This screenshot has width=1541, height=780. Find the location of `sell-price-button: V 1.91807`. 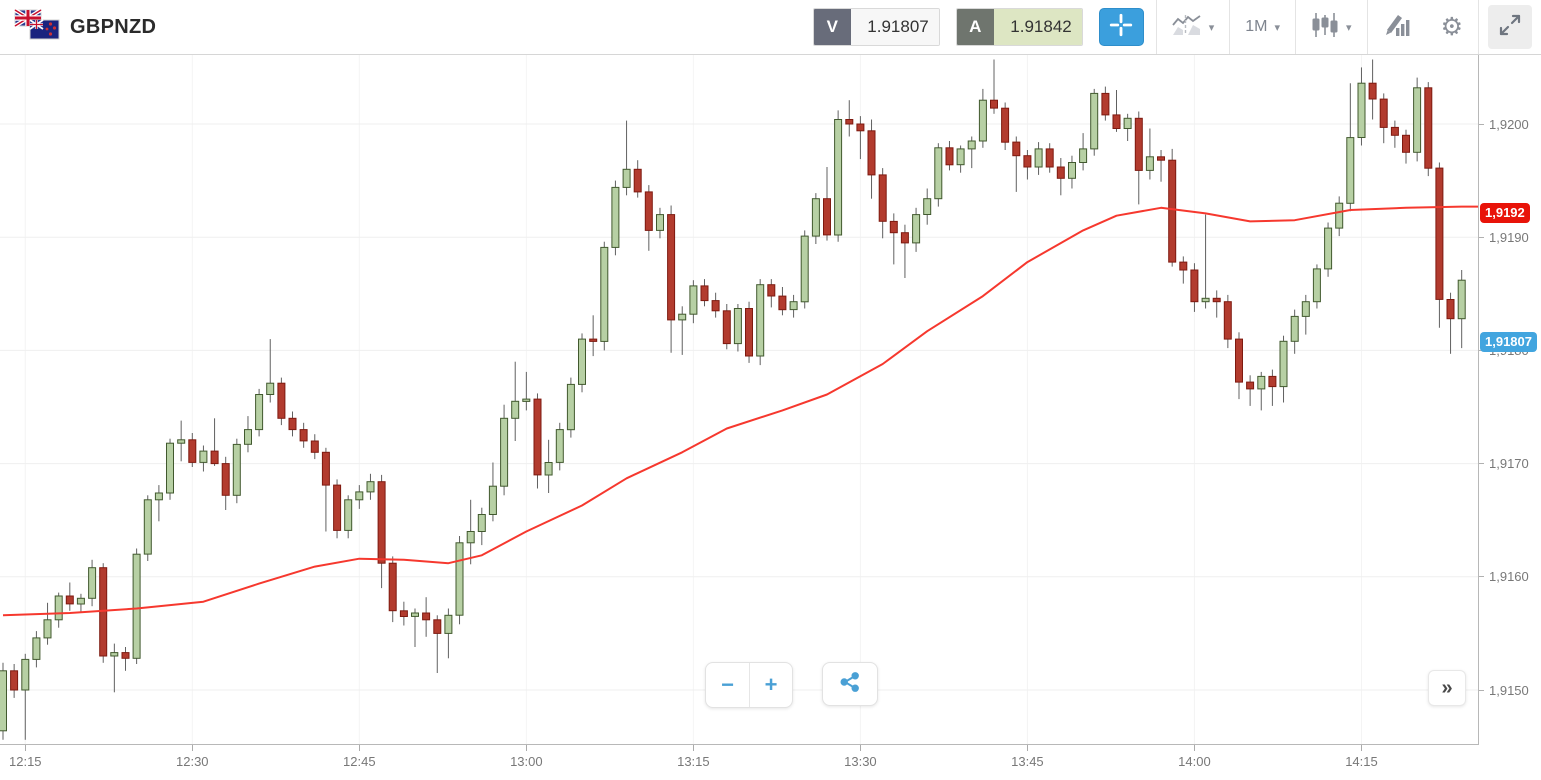

sell-price-button: V 1.91807 is located at coordinates (876, 27).